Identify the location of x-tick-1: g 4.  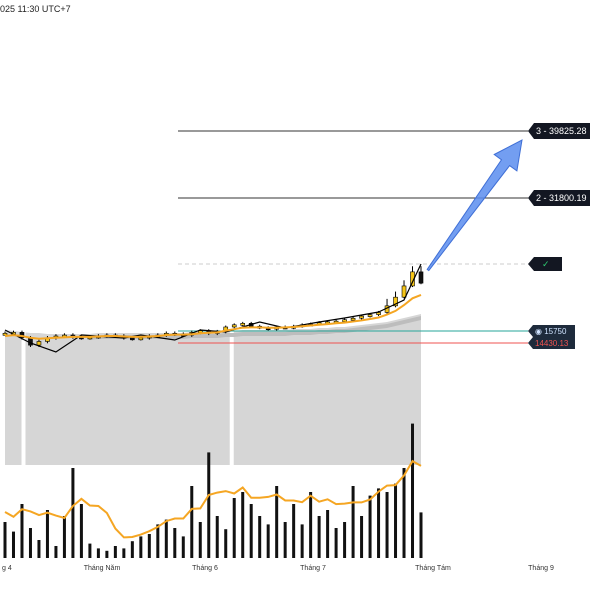
(7, 568).